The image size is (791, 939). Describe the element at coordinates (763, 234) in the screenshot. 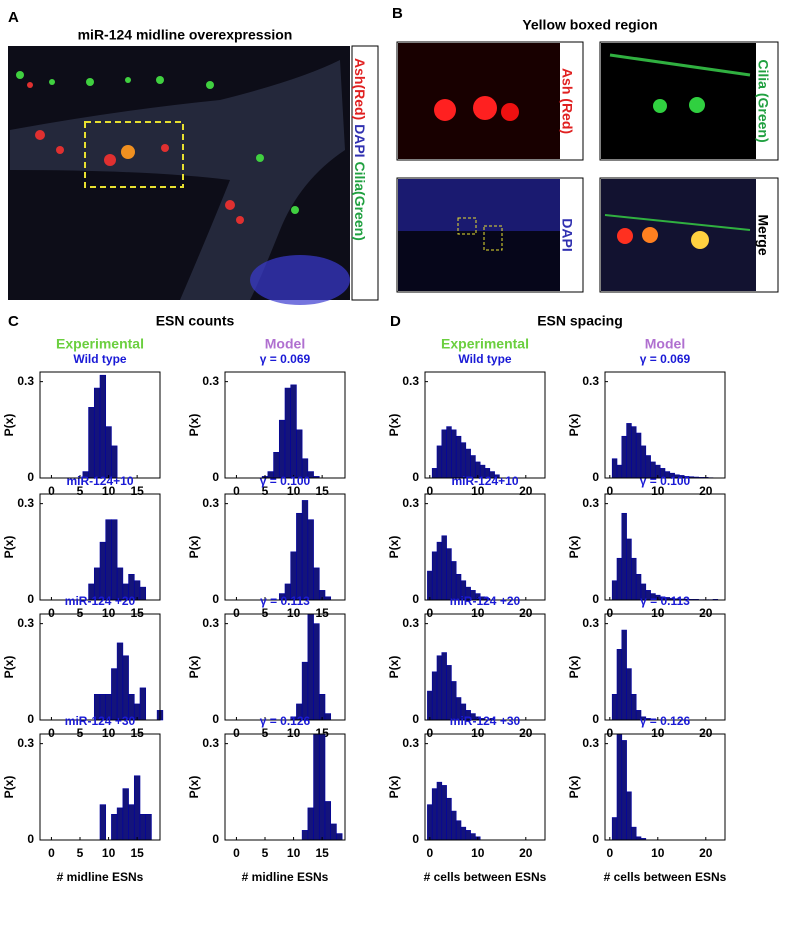

I see `tile-label: Merge` at that location.